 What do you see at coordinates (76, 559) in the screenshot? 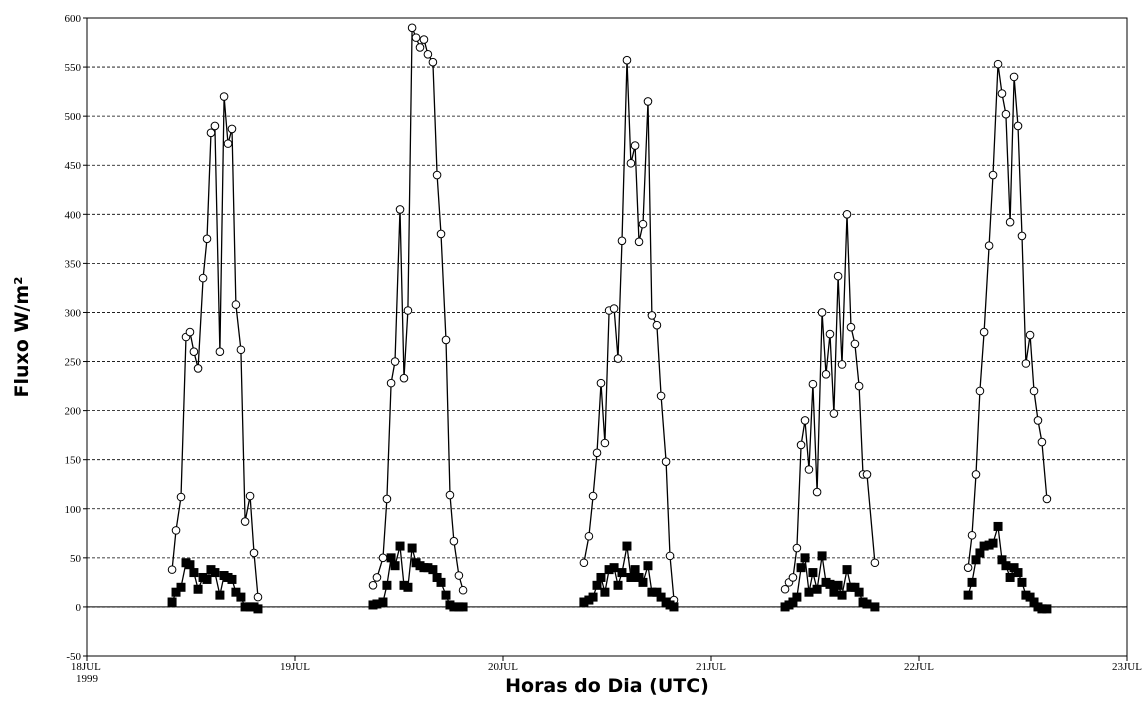
I see `y-tick-label: 50` at bounding box center [76, 559].